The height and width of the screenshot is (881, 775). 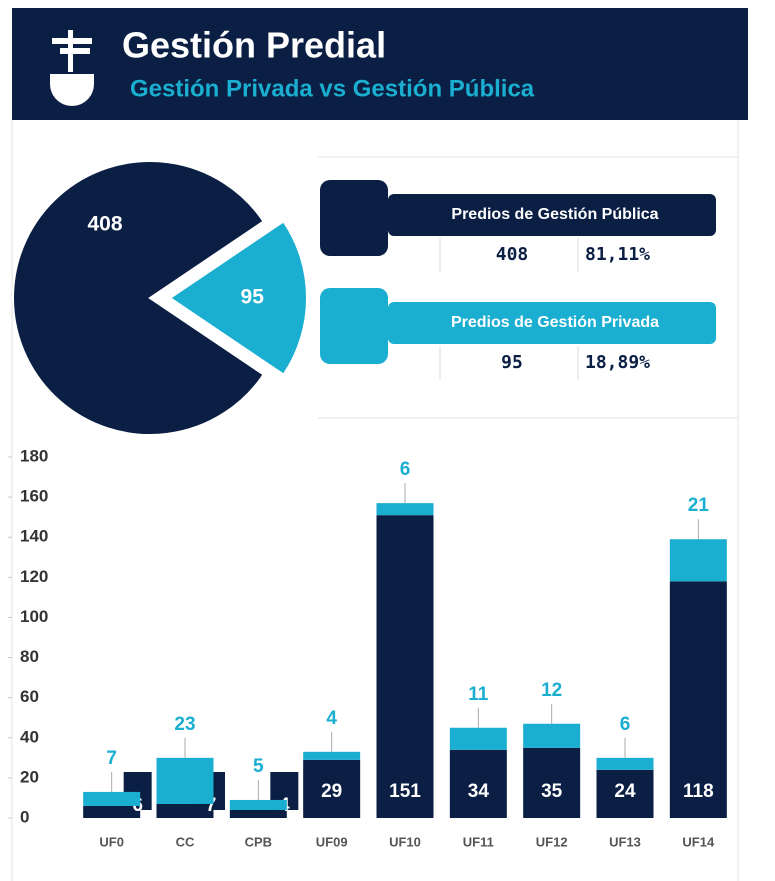 What do you see at coordinates (184, 724) in the screenshot?
I see `bar-label: 23` at bounding box center [184, 724].